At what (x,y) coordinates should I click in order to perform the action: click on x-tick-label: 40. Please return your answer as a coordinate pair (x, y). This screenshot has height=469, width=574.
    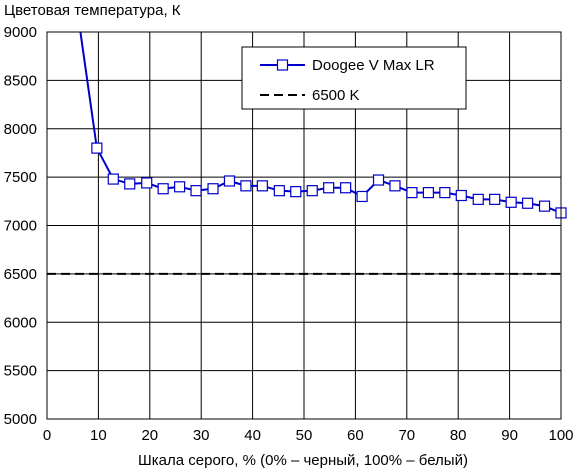
    Looking at the image, I should click on (252, 435).